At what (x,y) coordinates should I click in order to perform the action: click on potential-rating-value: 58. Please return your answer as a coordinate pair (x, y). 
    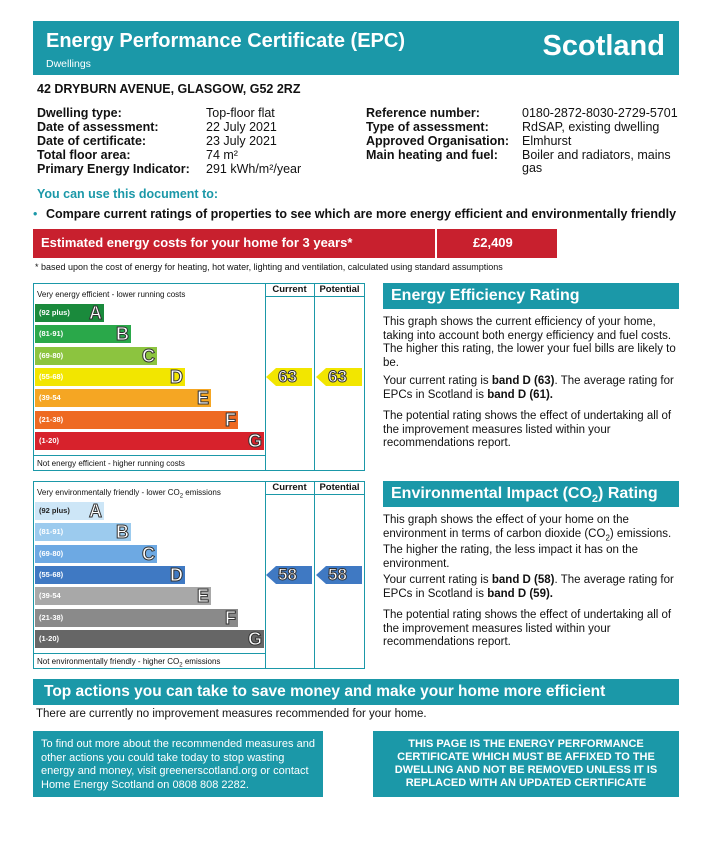
    Looking at the image, I should click on (338, 574).